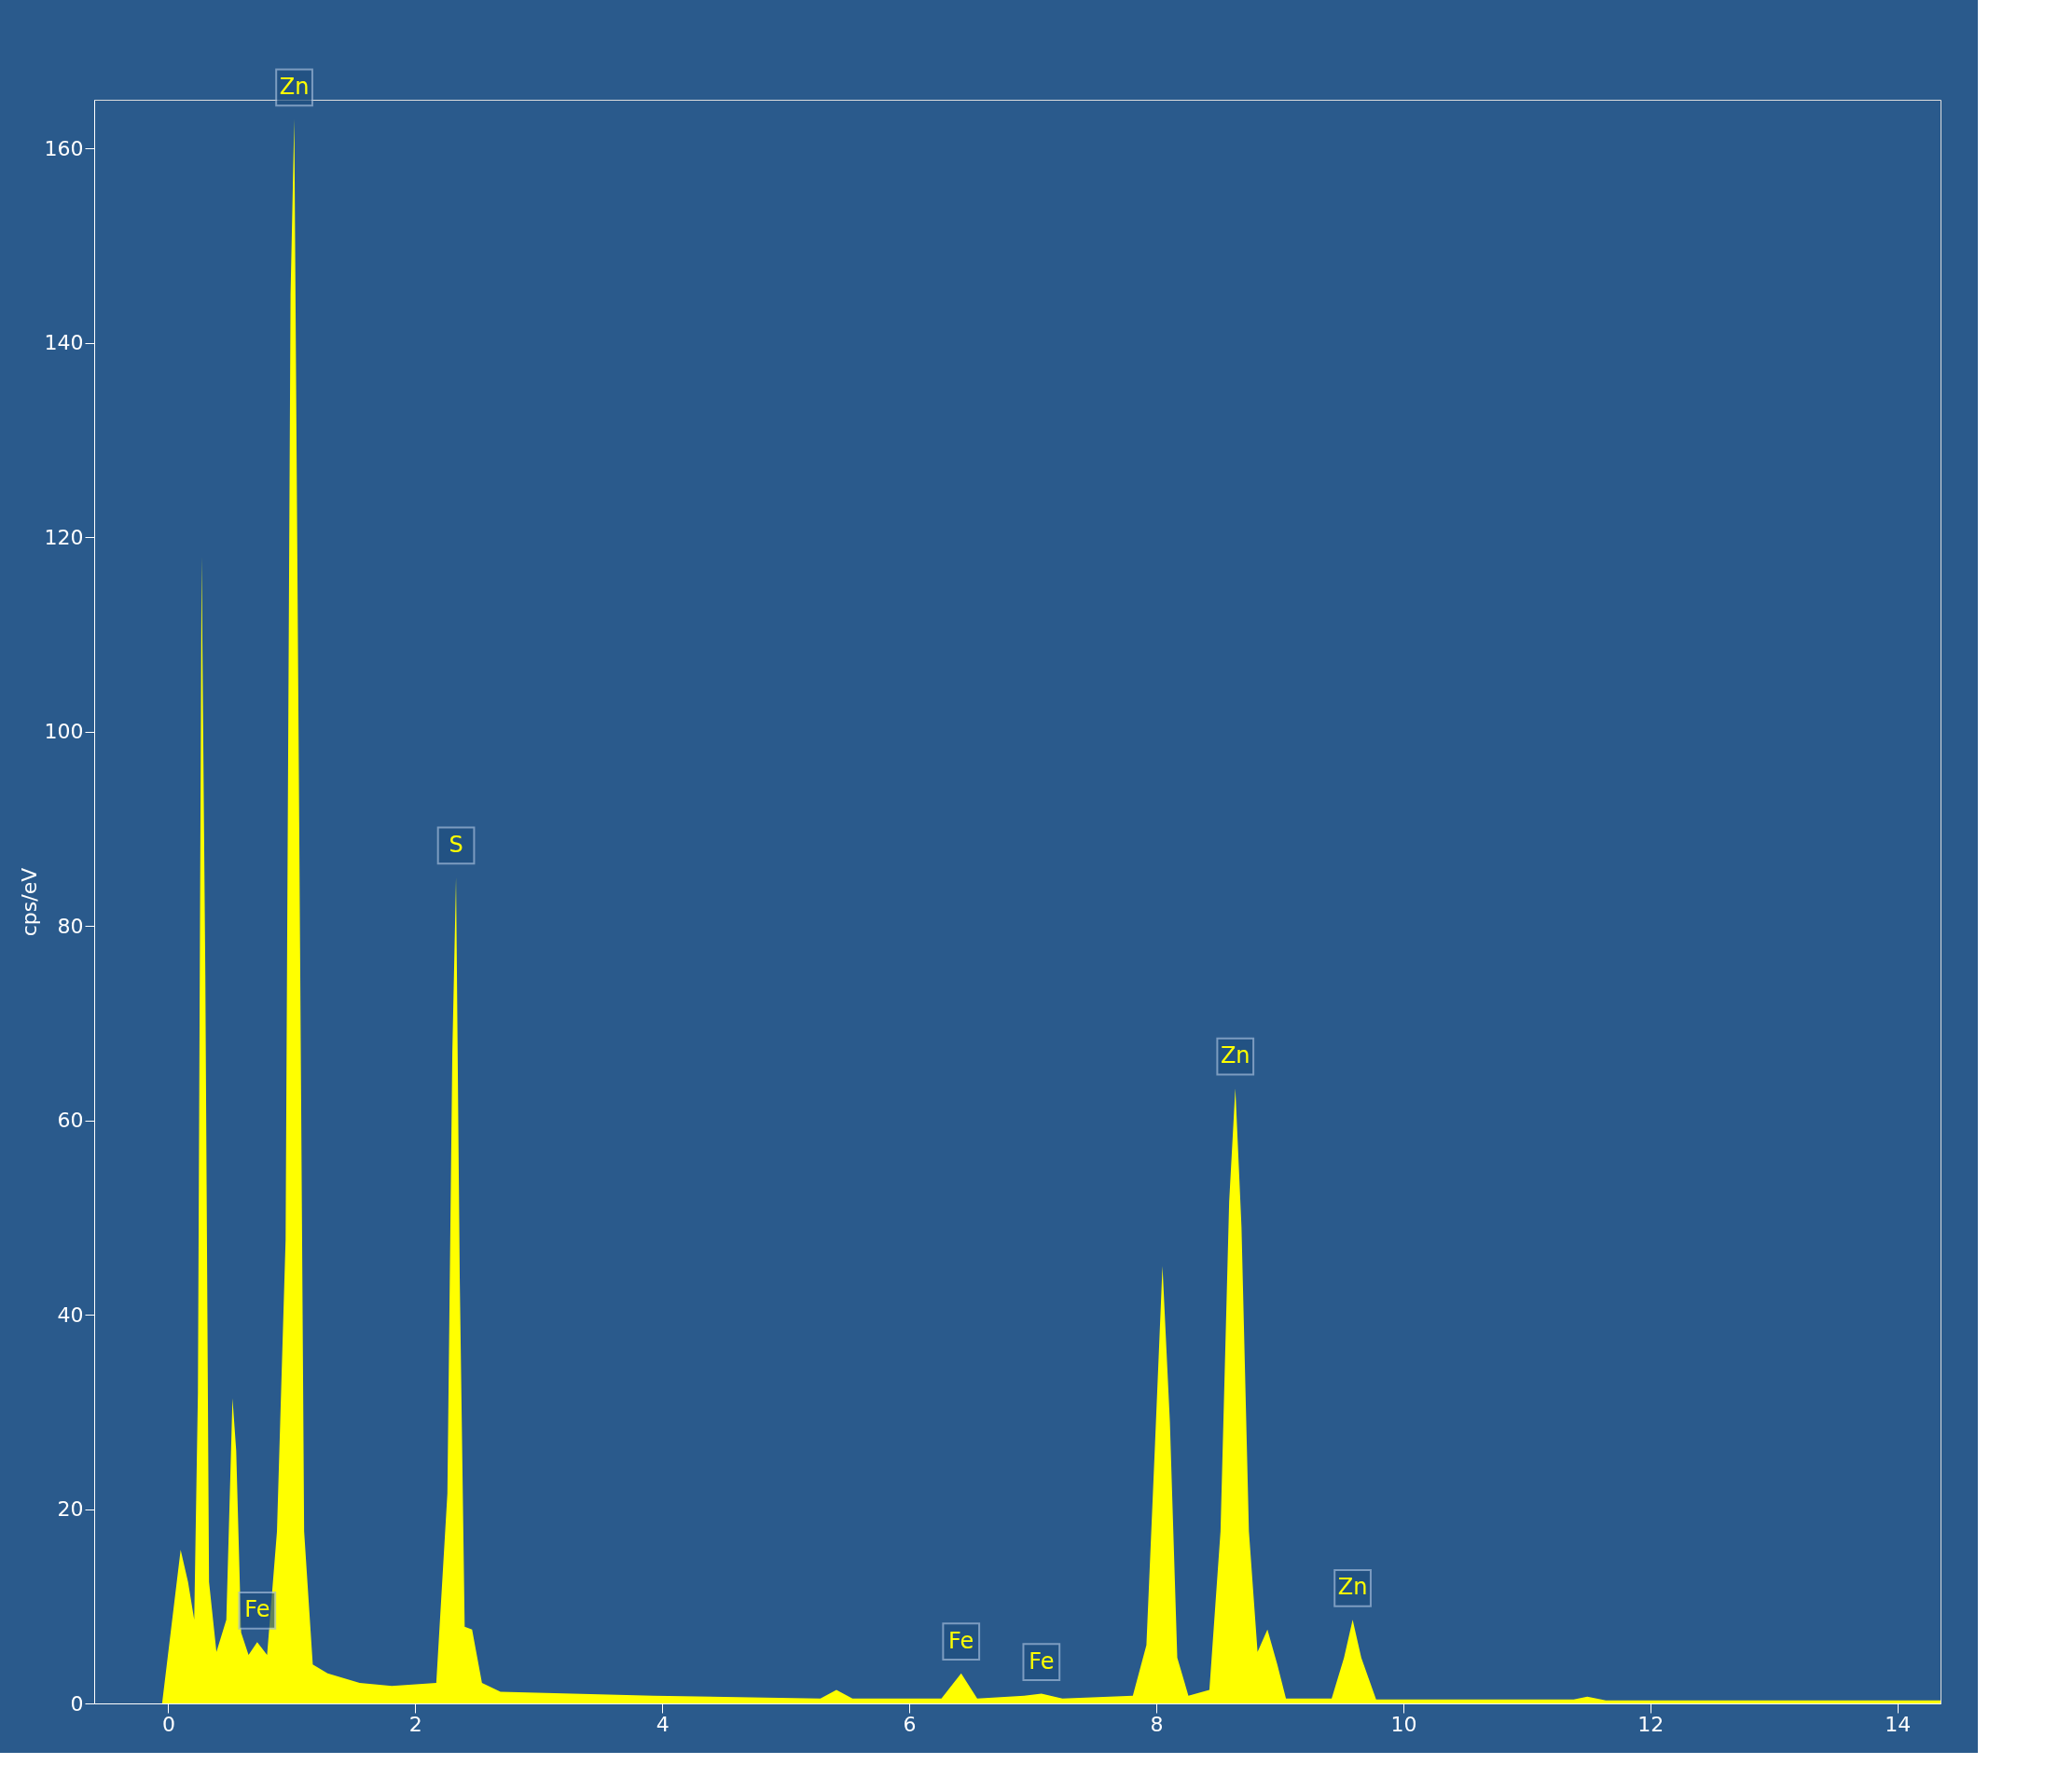  Describe the element at coordinates (77, 1703) in the screenshot. I see `y-tick-label: 0` at that location.